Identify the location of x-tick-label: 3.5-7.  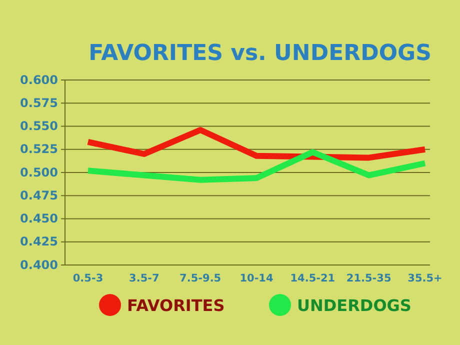
(144, 278).